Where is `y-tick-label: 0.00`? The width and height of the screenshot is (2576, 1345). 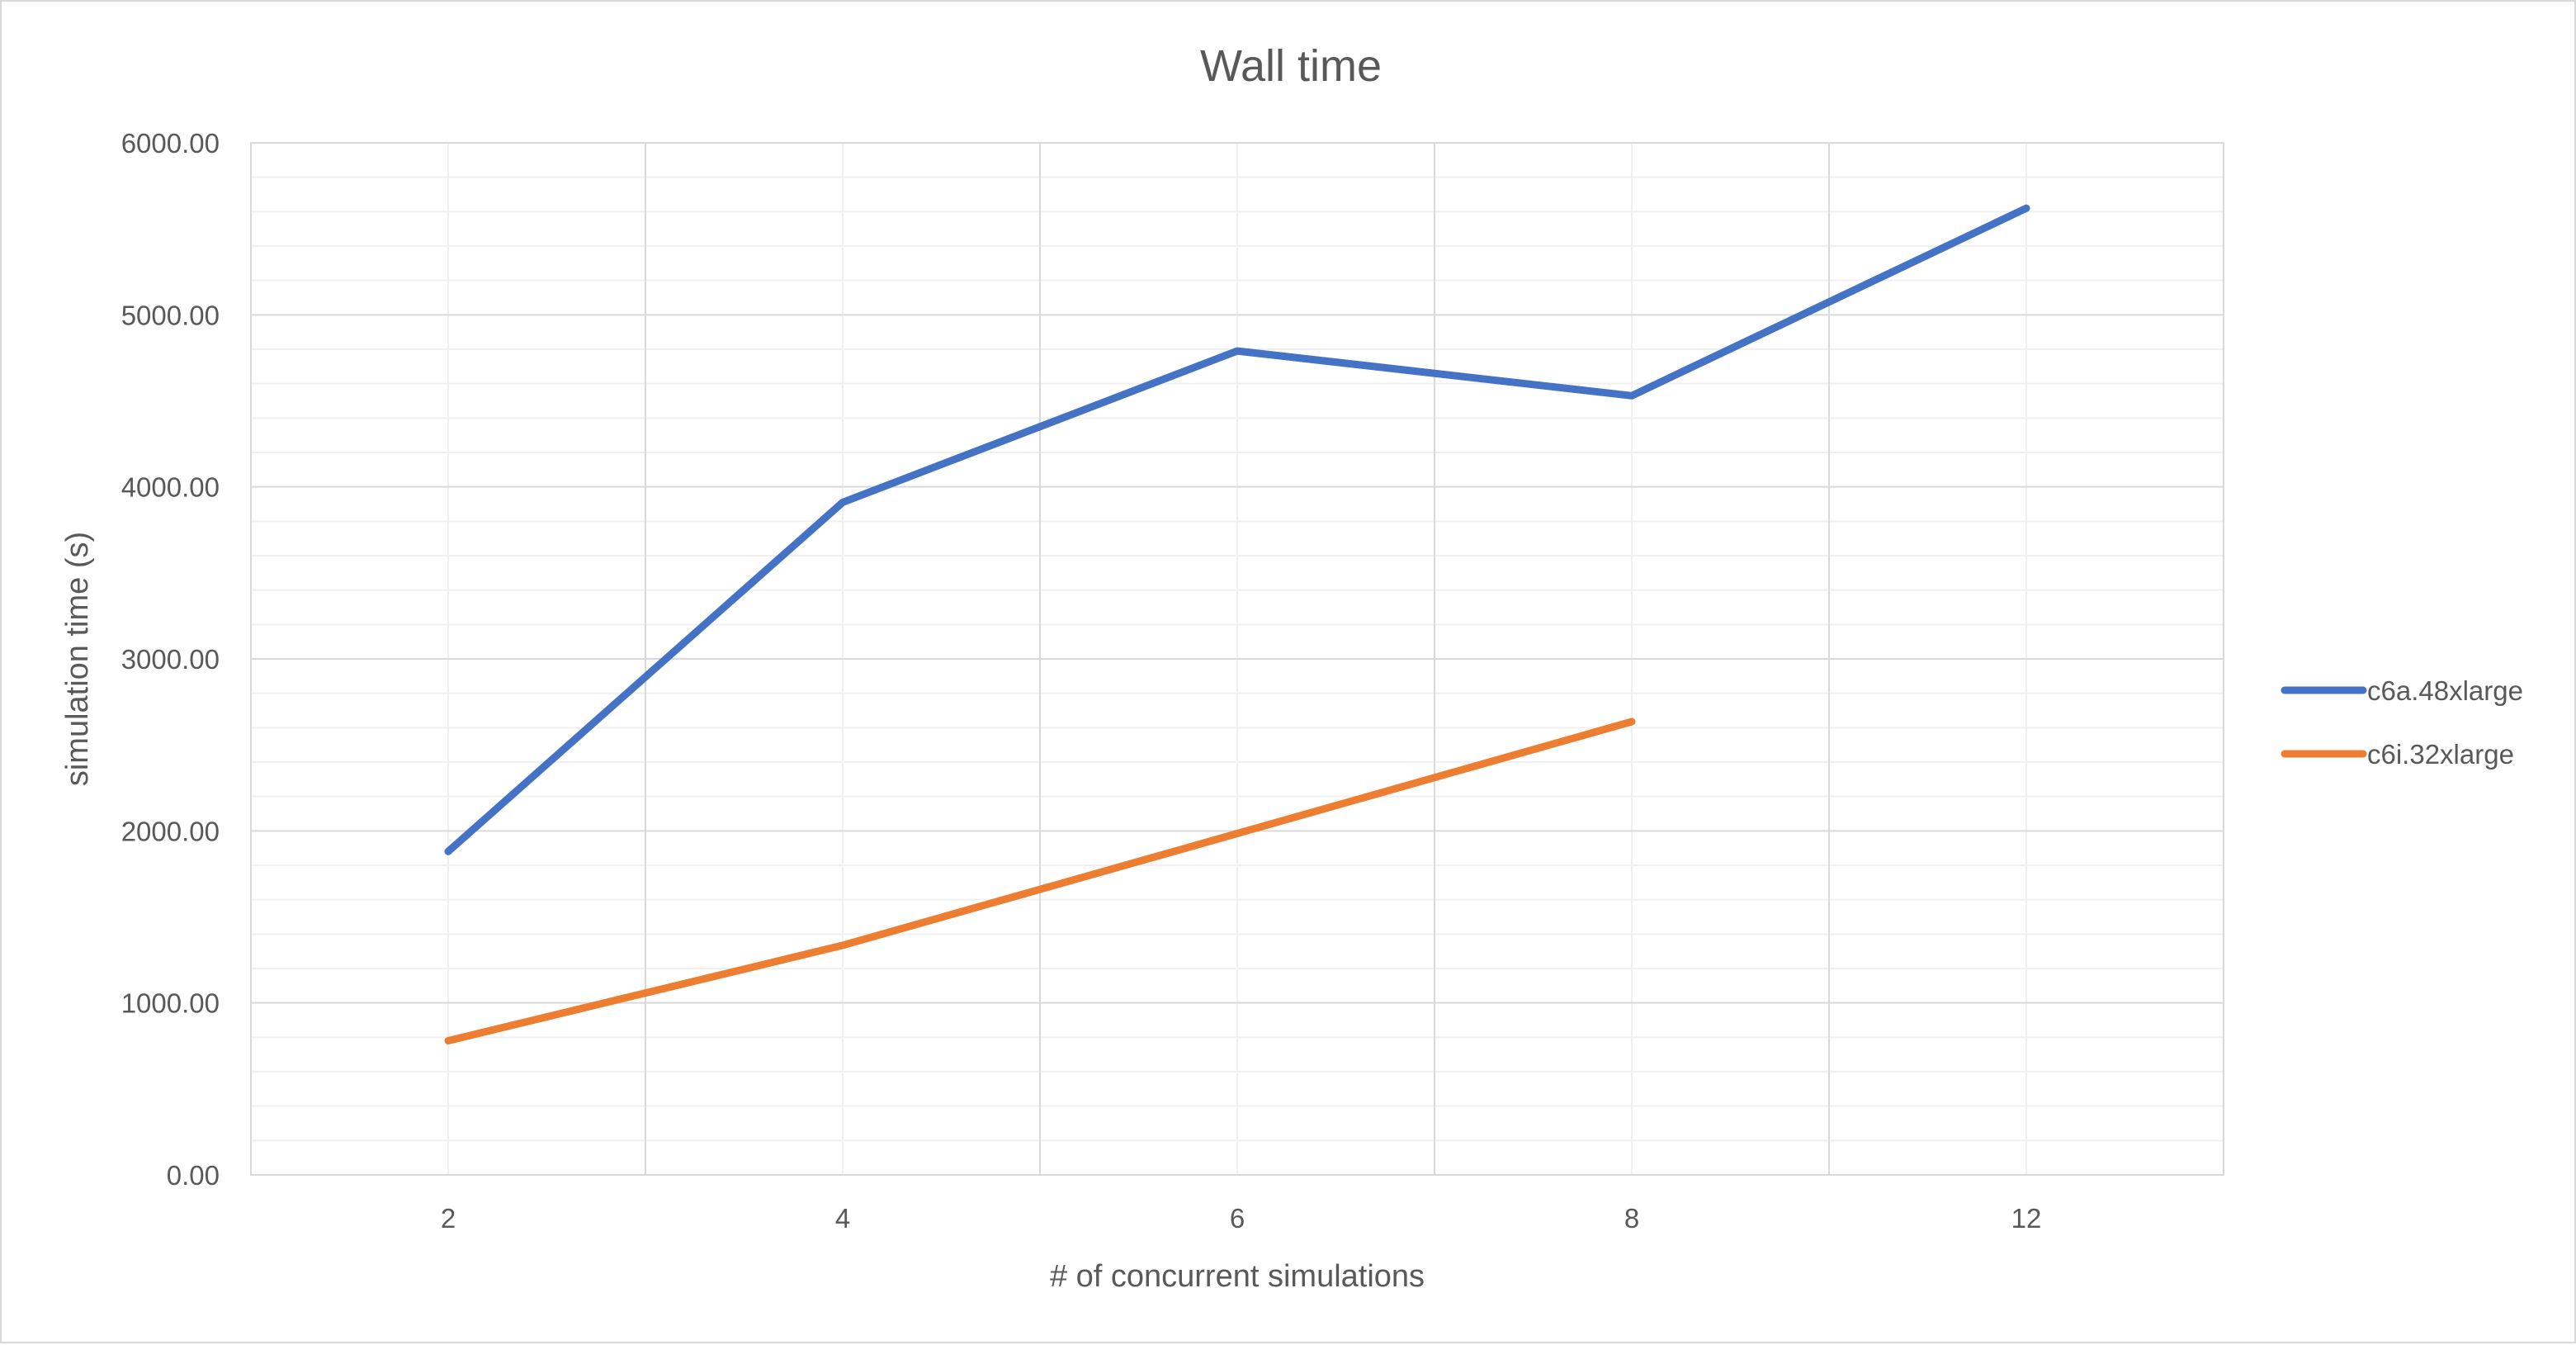
y-tick-label: 0.00 is located at coordinates (193, 1176).